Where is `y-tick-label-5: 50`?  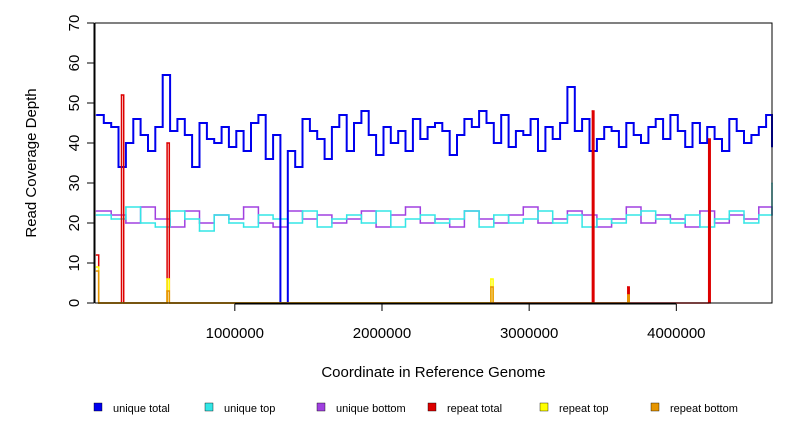
y-tick-label-5: 50 is located at coordinates (74, 103).